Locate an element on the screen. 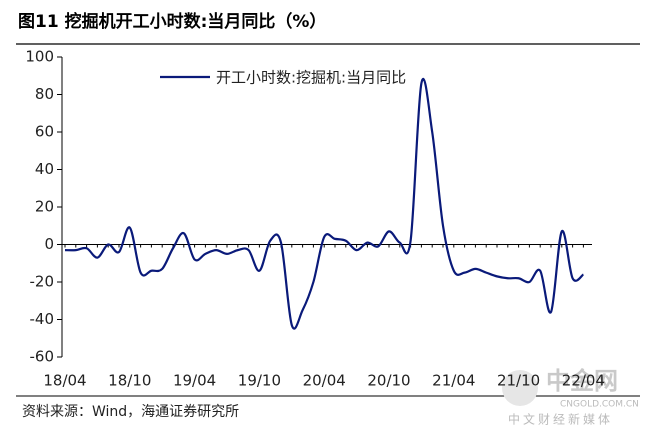  x-tick-label: 21/10 is located at coordinates (518, 381).